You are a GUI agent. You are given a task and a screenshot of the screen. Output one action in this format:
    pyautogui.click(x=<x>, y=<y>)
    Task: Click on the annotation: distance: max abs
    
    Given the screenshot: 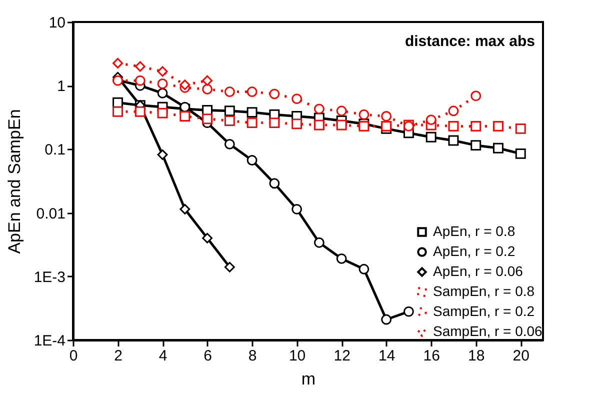 What is the action you would take?
    pyautogui.click(x=469, y=41)
    